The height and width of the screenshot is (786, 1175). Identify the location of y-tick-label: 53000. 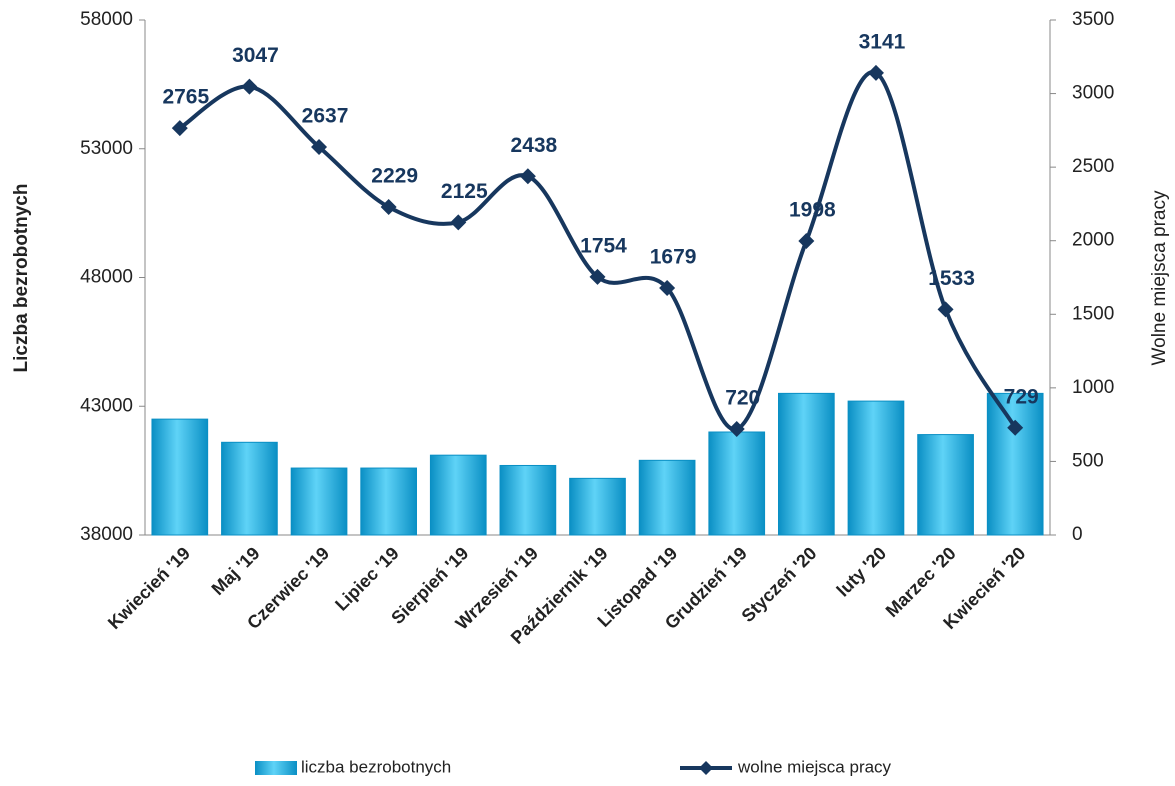
(106, 148).